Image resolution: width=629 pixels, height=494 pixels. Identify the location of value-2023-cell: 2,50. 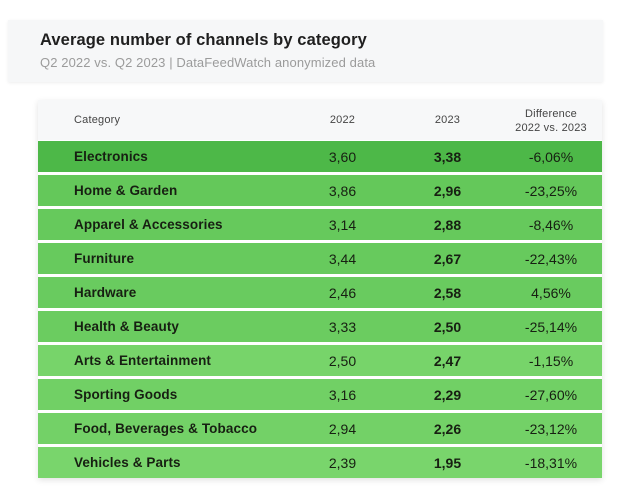
(447, 326).